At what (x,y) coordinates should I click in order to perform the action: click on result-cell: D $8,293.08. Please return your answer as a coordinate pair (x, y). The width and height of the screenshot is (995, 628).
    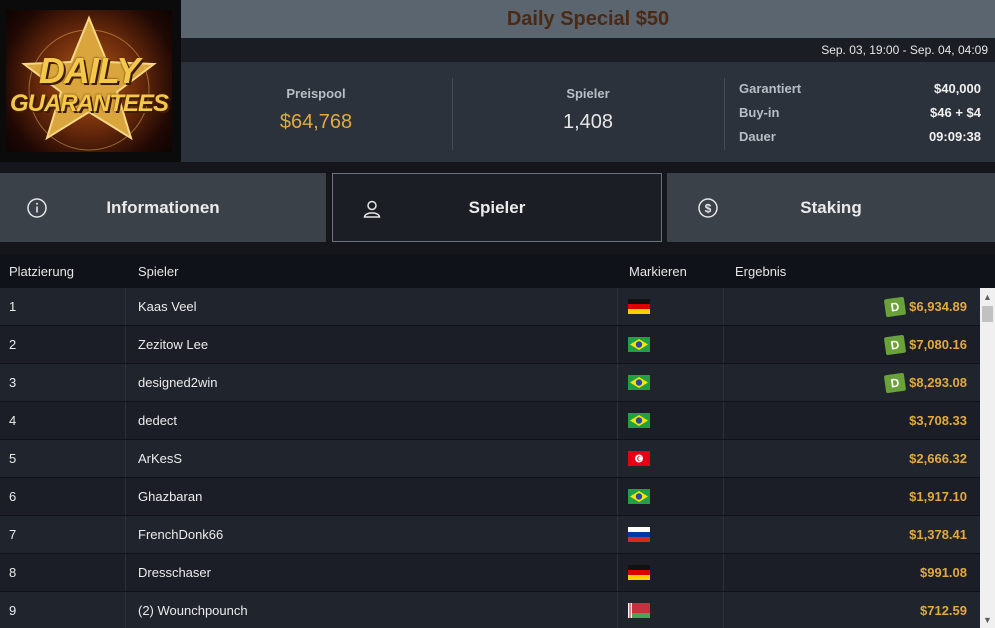
    Looking at the image, I should click on (925, 382).